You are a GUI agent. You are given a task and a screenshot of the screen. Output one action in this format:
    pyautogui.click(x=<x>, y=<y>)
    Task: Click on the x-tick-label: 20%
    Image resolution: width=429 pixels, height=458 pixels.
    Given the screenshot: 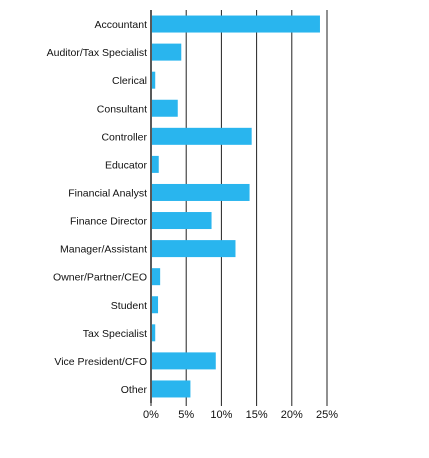 What is the action you would take?
    pyautogui.click(x=292, y=415)
    